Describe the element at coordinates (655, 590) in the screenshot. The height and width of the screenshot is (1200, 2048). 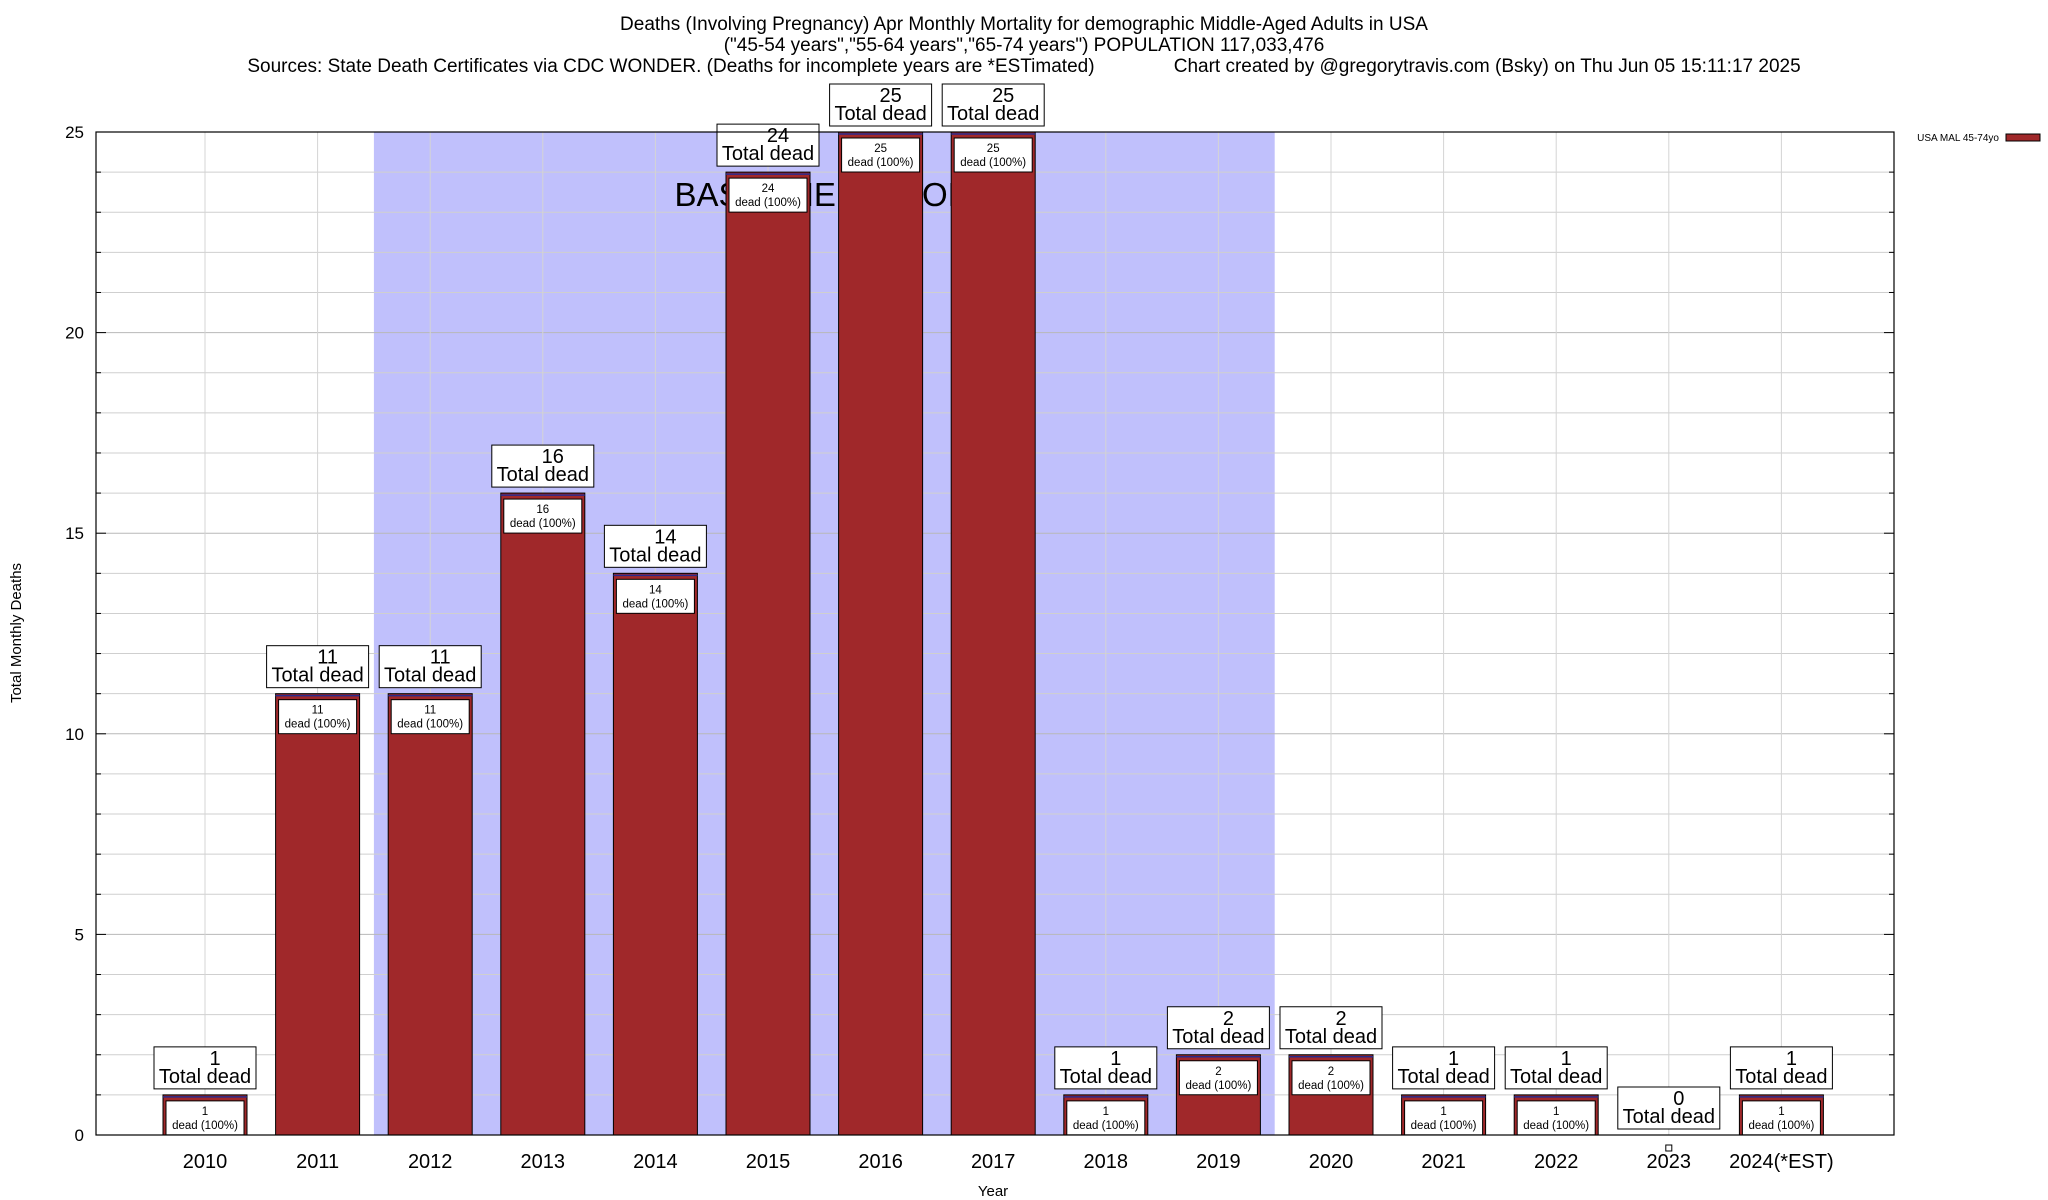
I see `inner-label-count: 14` at that location.